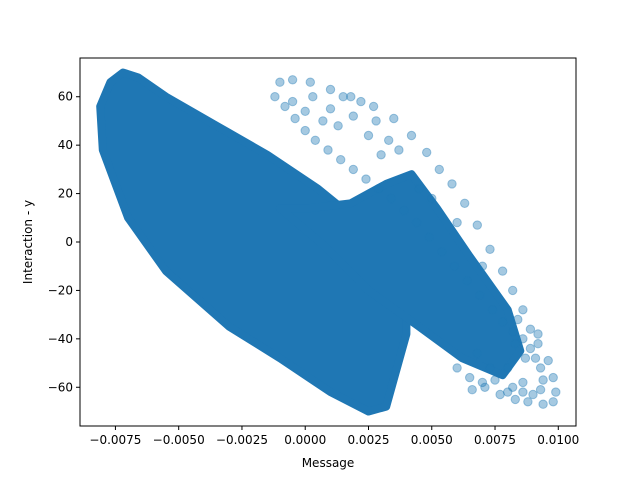 This screenshot has width=640, height=480. What do you see at coordinates (28, 242) in the screenshot?
I see `y-axis-label: Interaction - y` at bounding box center [28, 242].